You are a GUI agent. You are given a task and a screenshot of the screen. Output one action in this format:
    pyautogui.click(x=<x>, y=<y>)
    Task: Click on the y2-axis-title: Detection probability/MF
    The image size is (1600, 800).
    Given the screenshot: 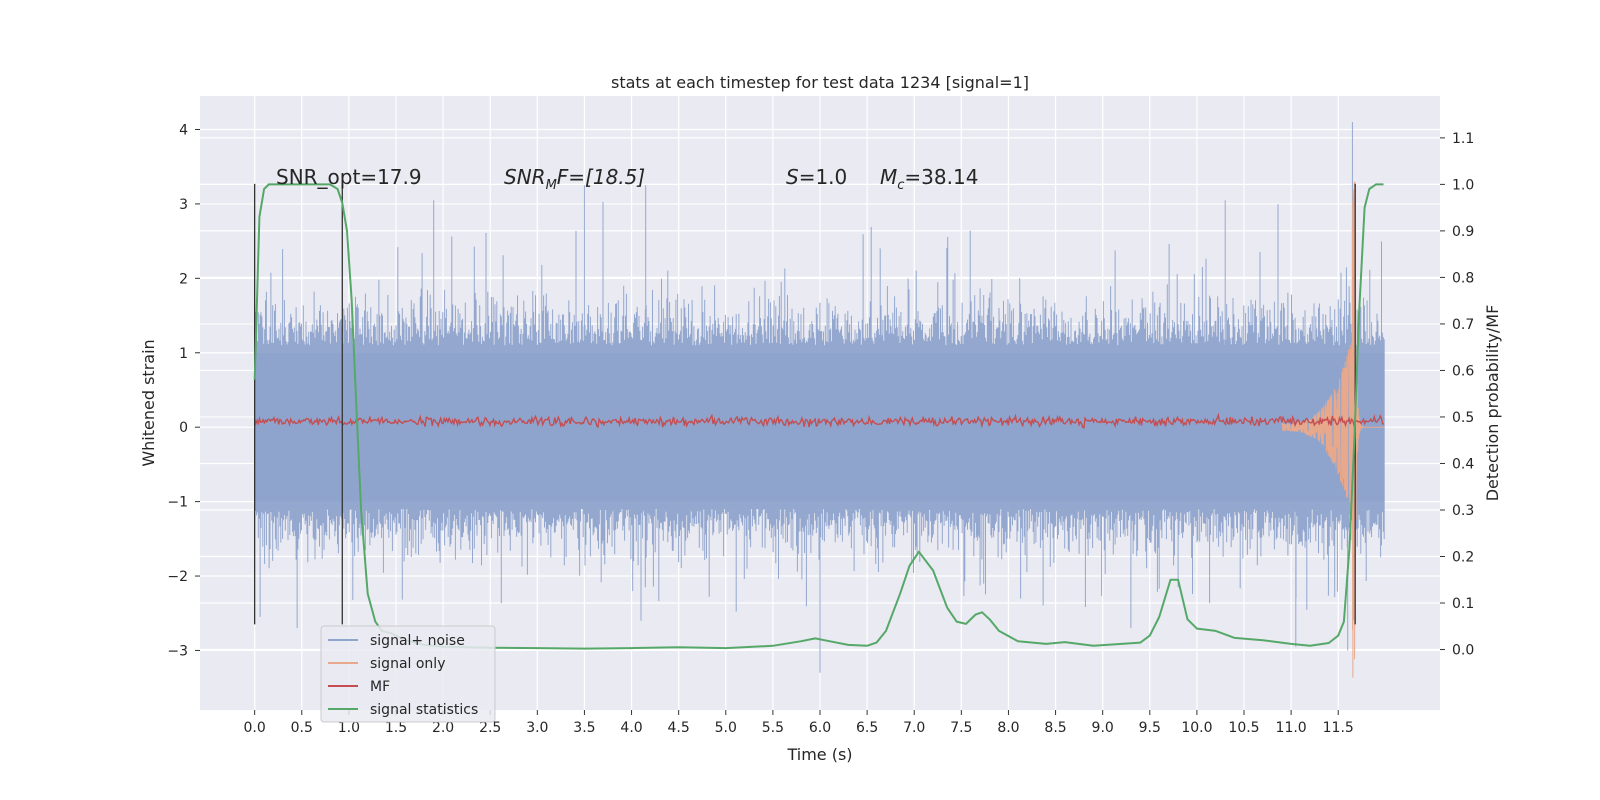 What is the action you would take?
    pyautogui.click(x=1492, y=403)
    